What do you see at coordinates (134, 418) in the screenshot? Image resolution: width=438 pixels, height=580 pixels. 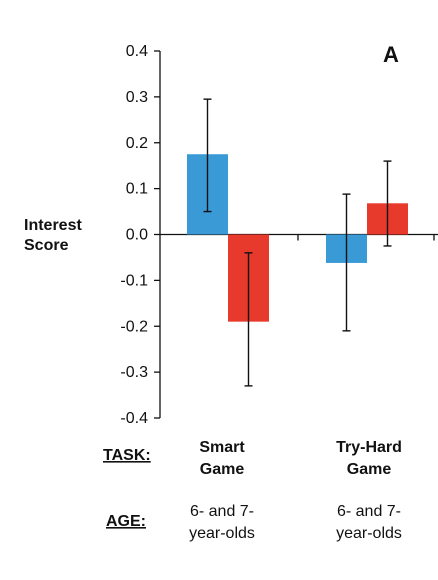 I see `y-tick-label: -0.4` at bounding box center [134, 418].